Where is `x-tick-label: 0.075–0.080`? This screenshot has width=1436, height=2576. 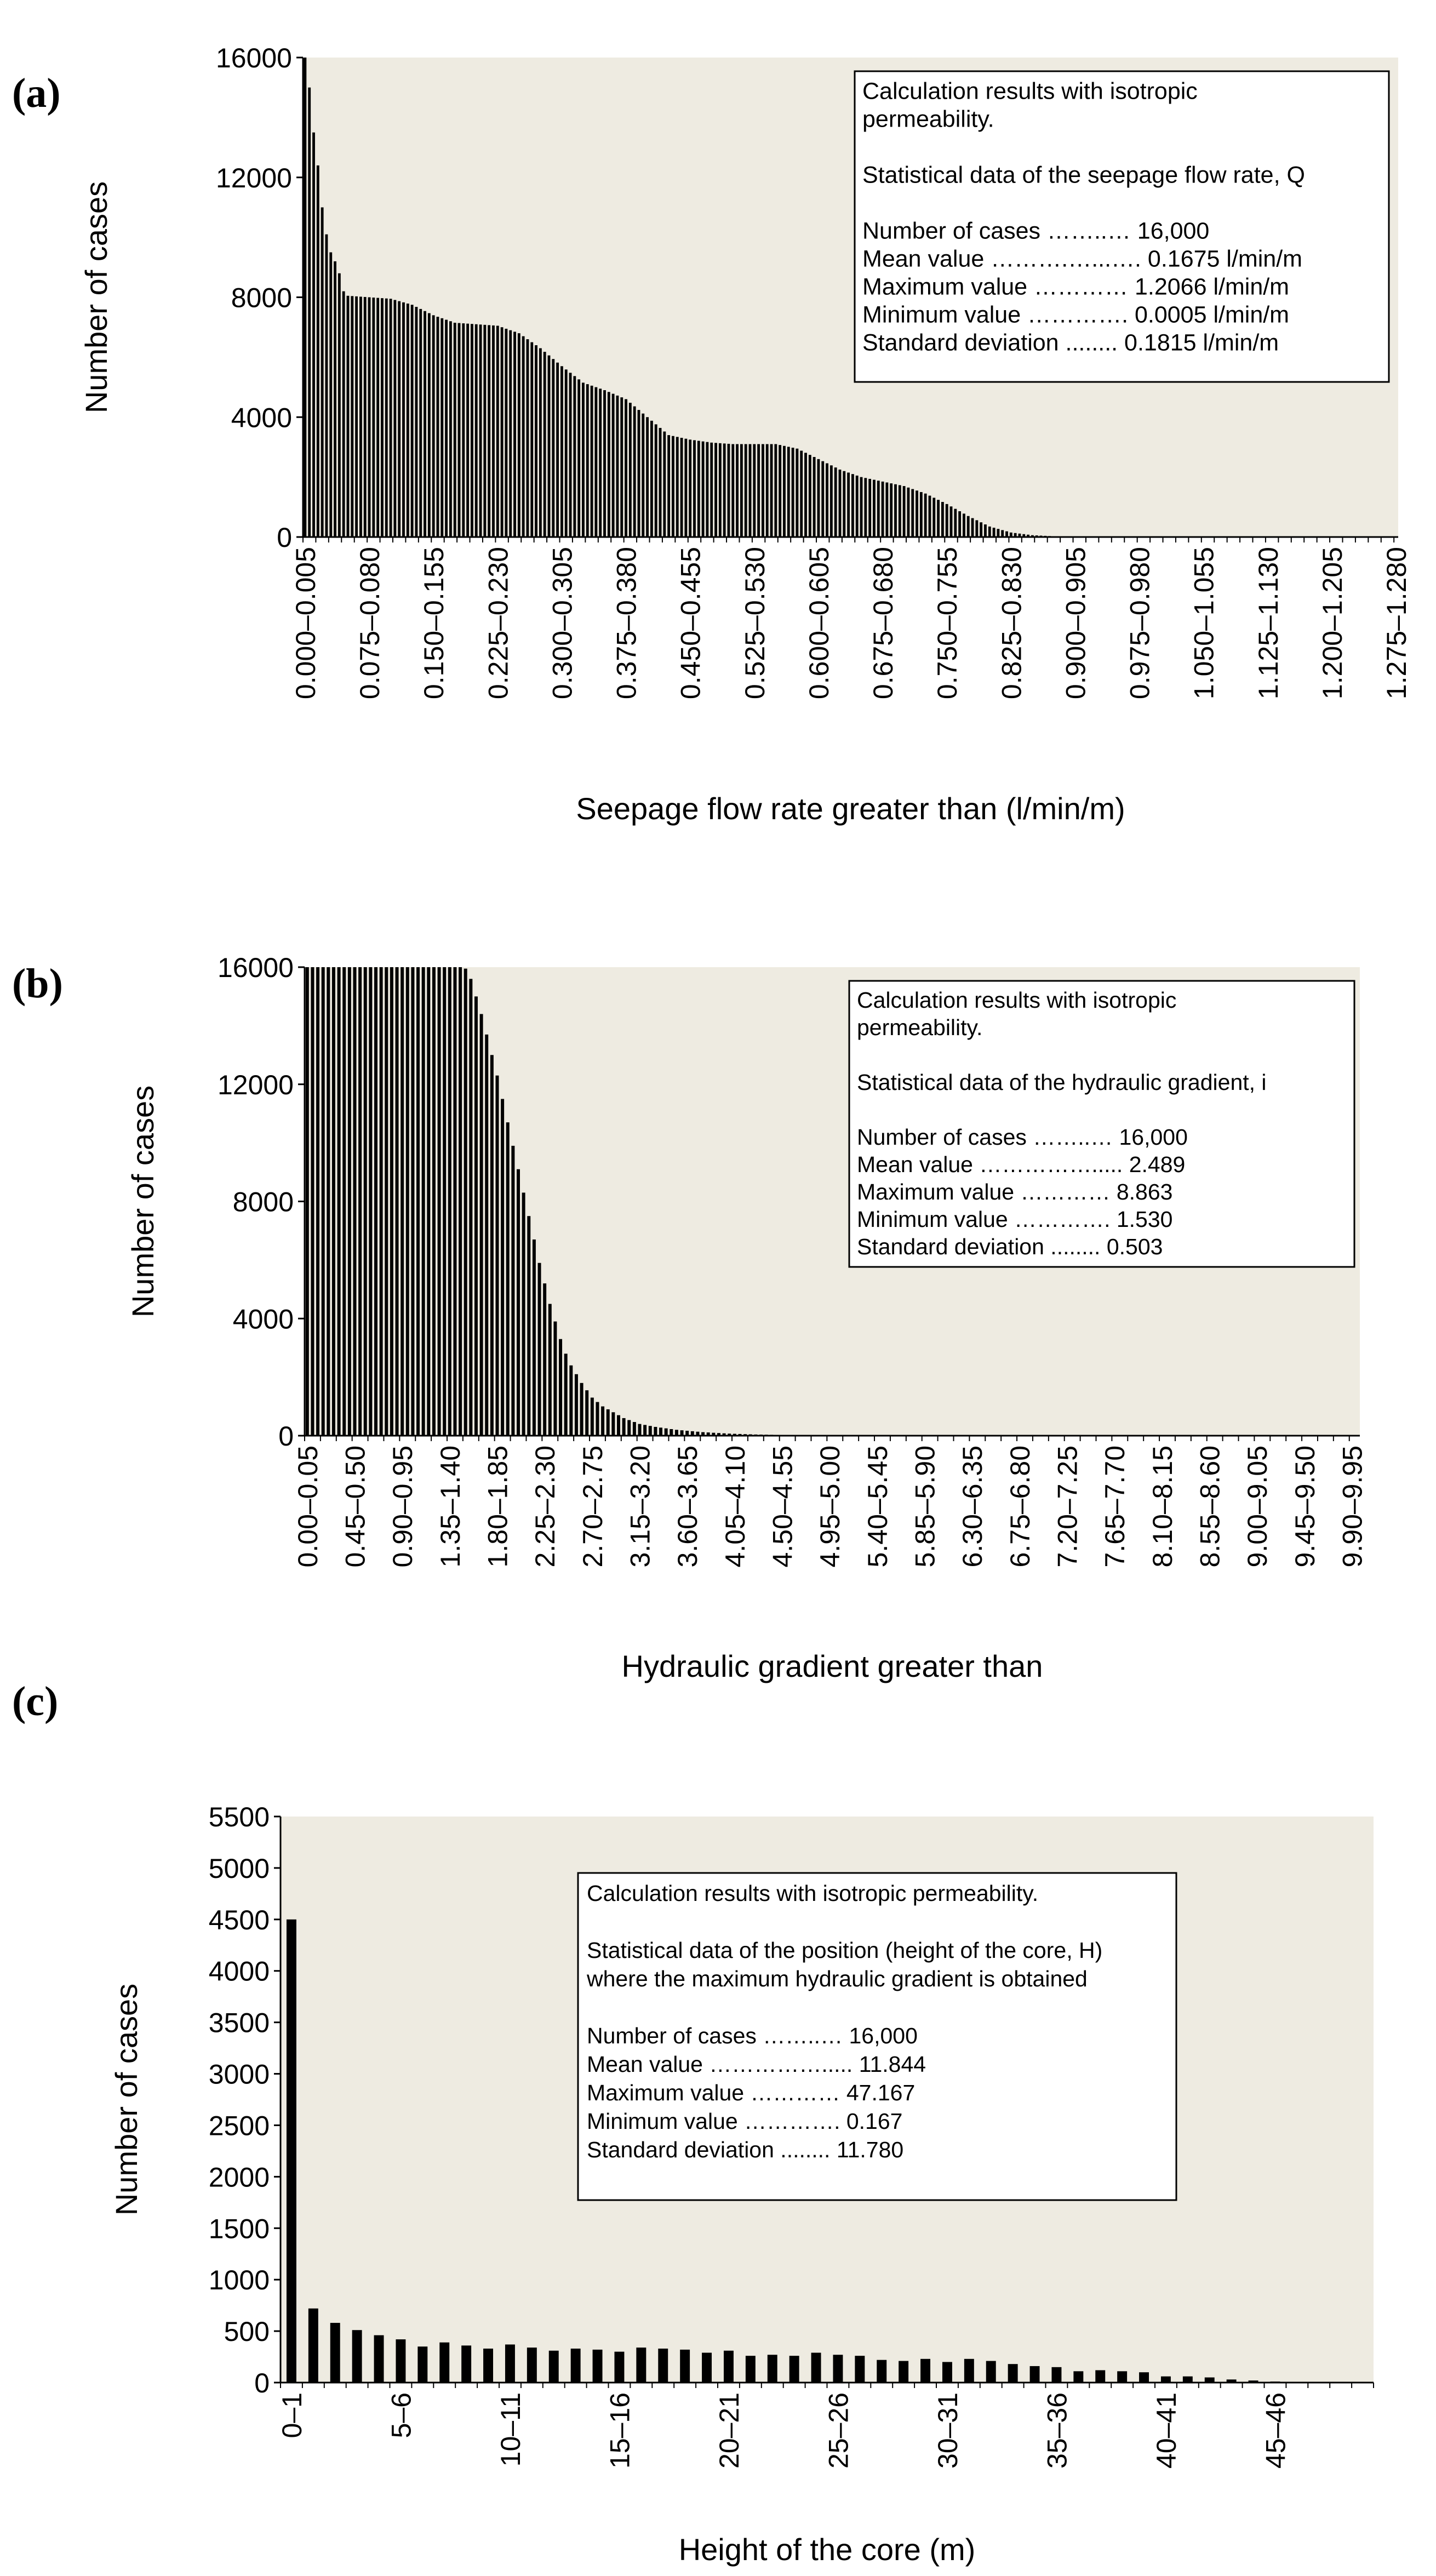
x-tick-label: 0.075–0.080 is located at coordinates (369, 623).